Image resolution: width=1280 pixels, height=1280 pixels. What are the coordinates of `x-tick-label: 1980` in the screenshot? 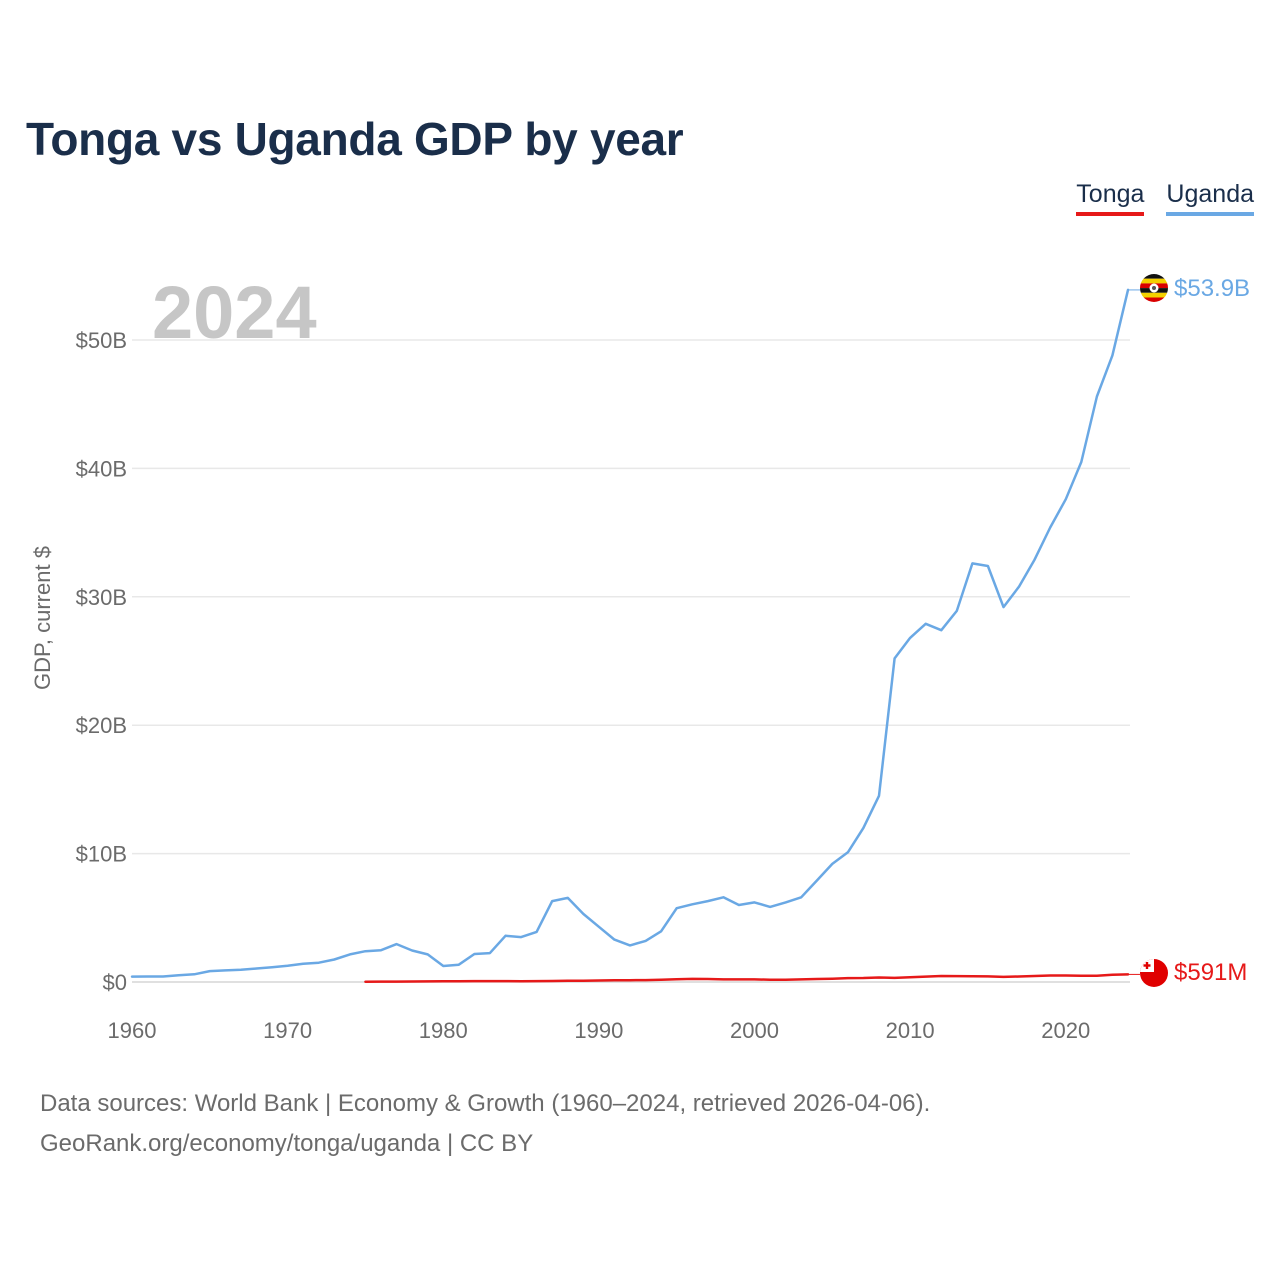 It's located at (443, 1030).